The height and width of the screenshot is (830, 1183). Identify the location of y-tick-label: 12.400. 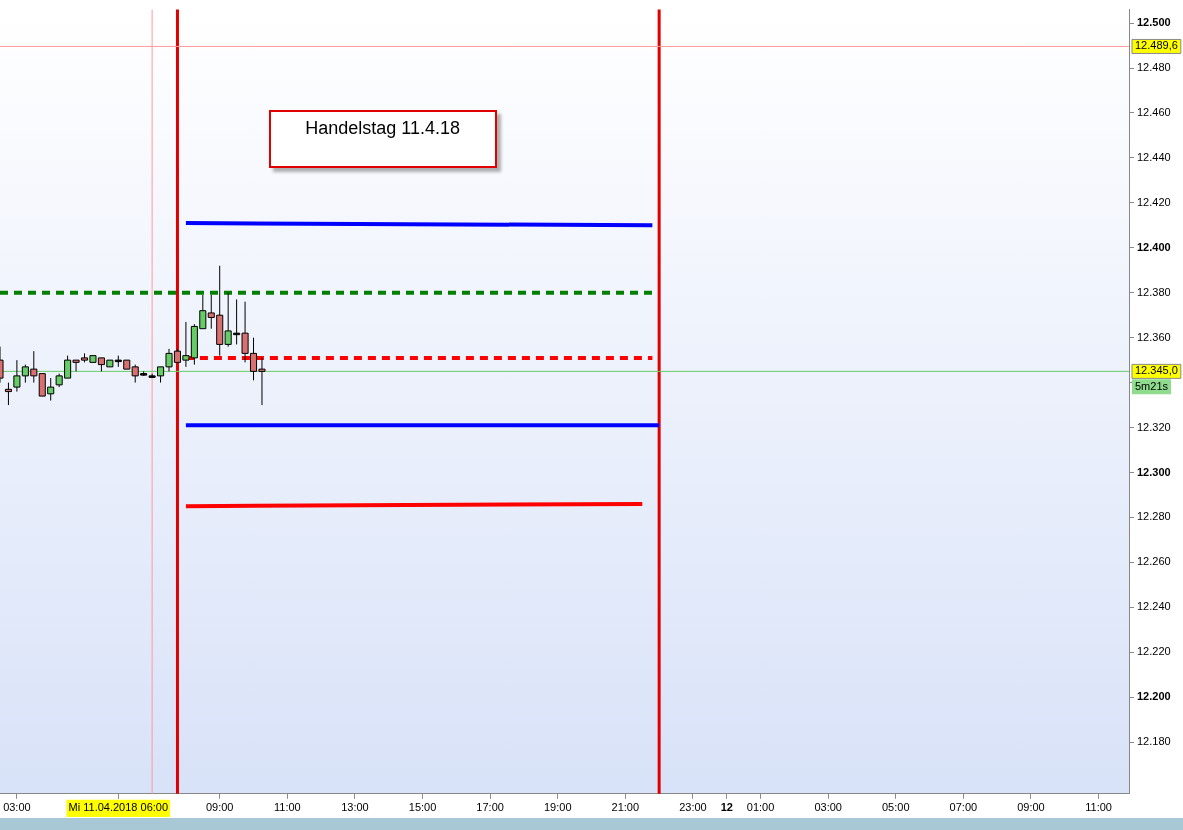
(1154, 246).